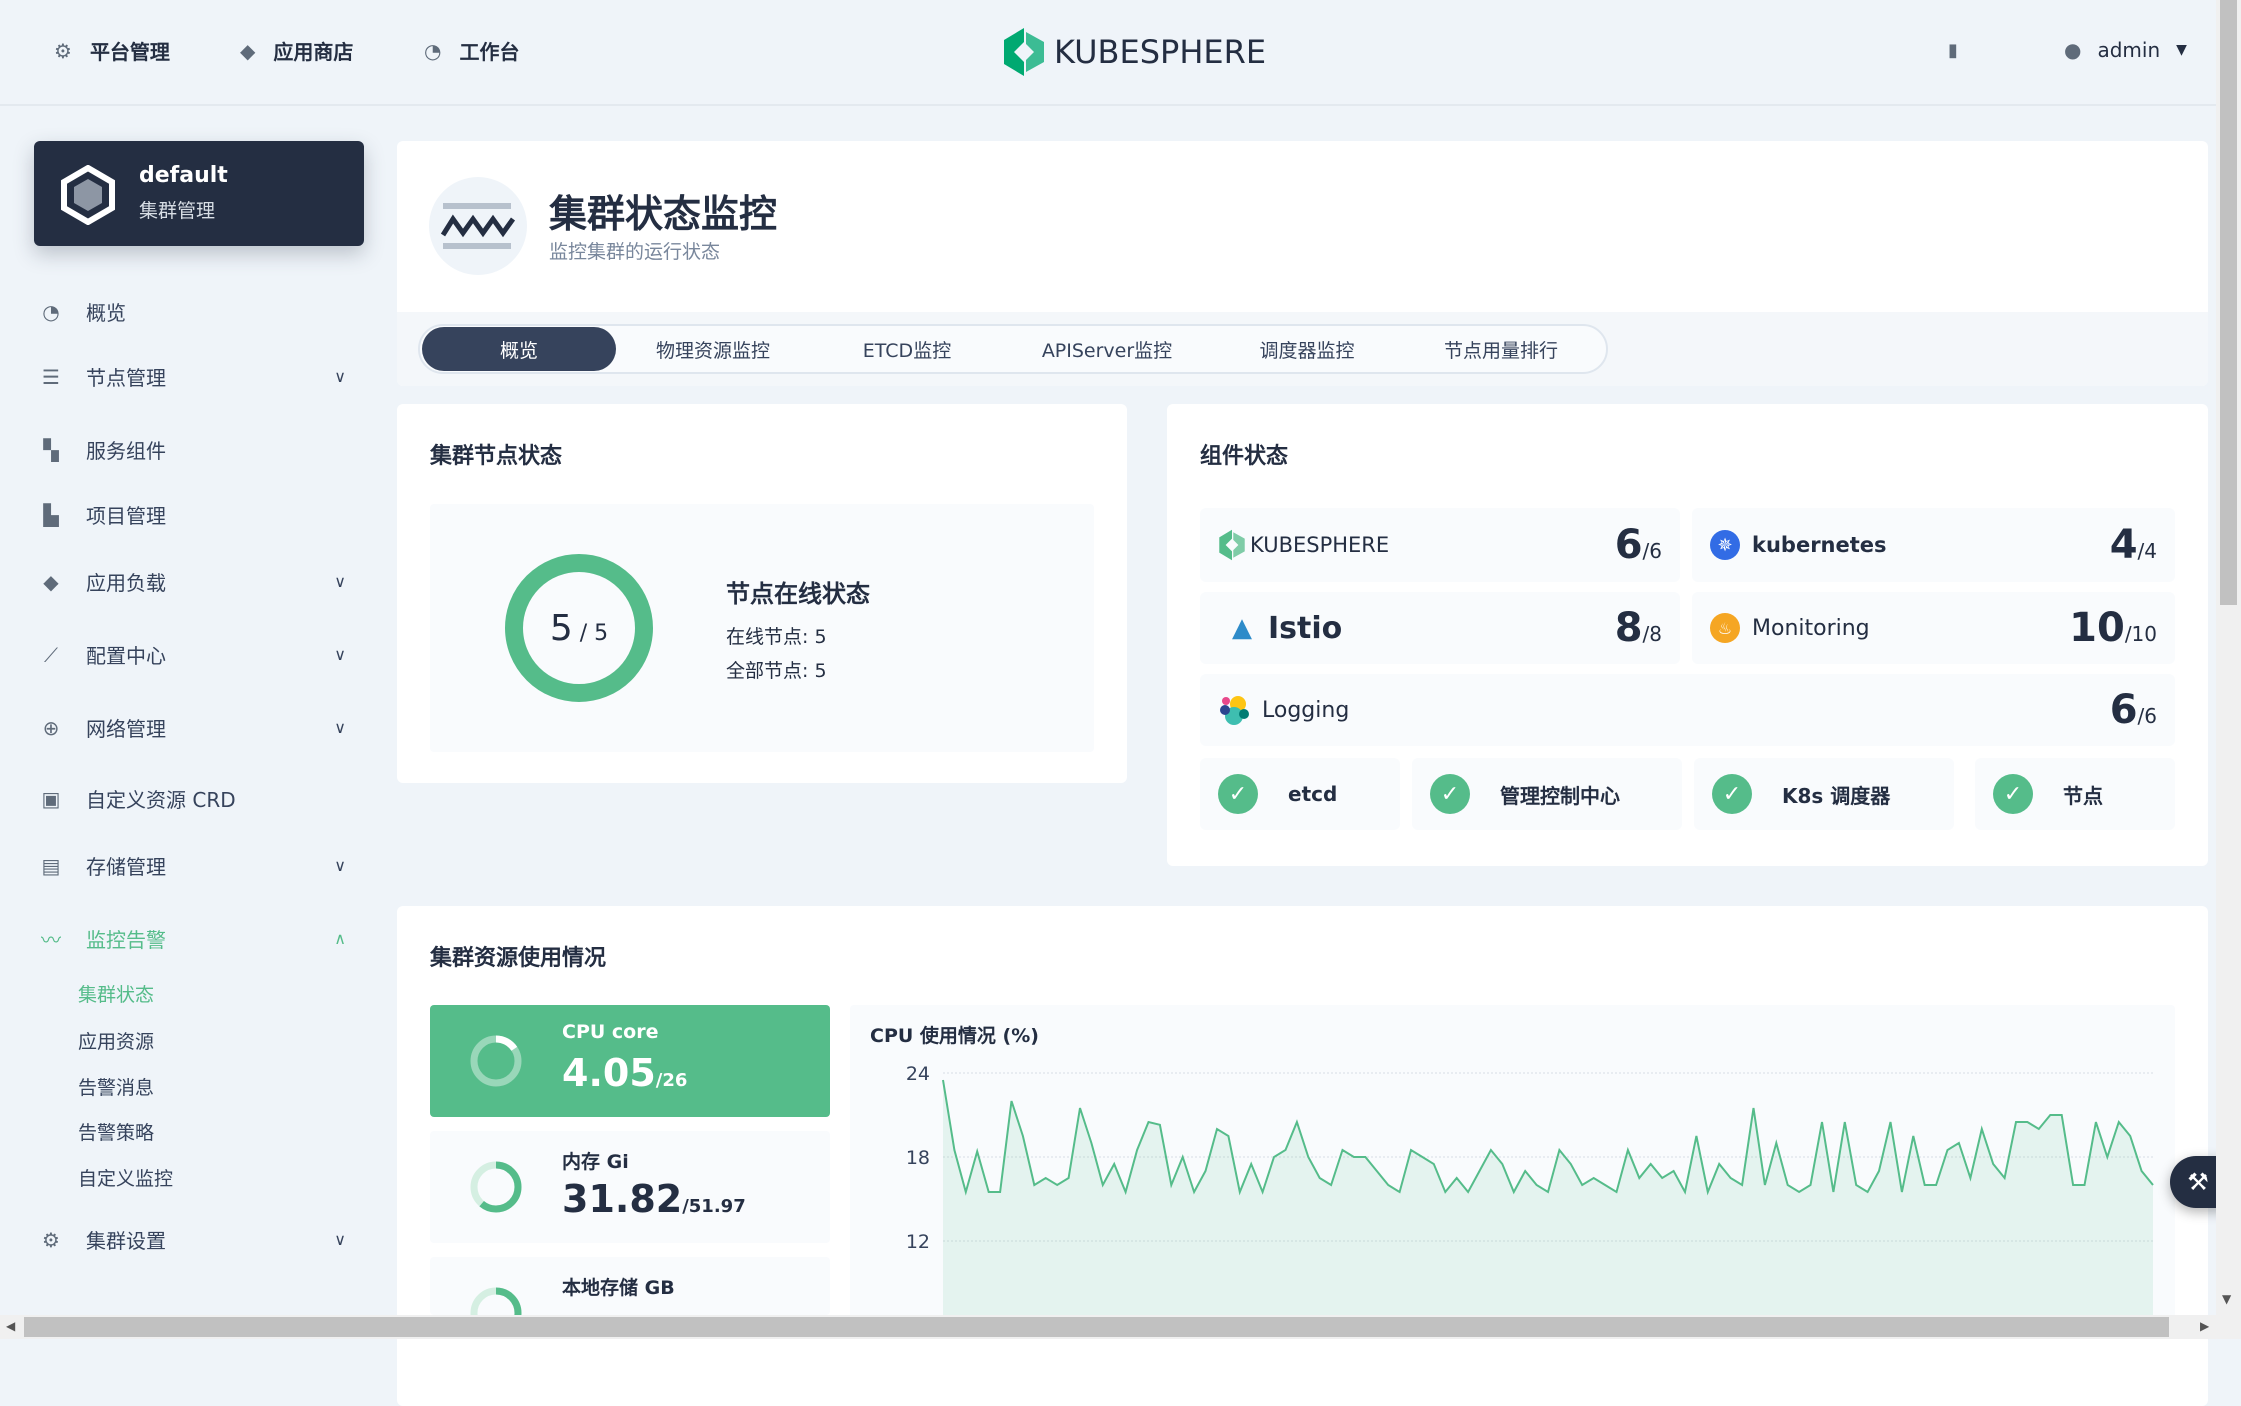  Describe the element at coordinates (11, 1326) in the screenshot. I see `scroll-left-arrow: ◀` at that location.